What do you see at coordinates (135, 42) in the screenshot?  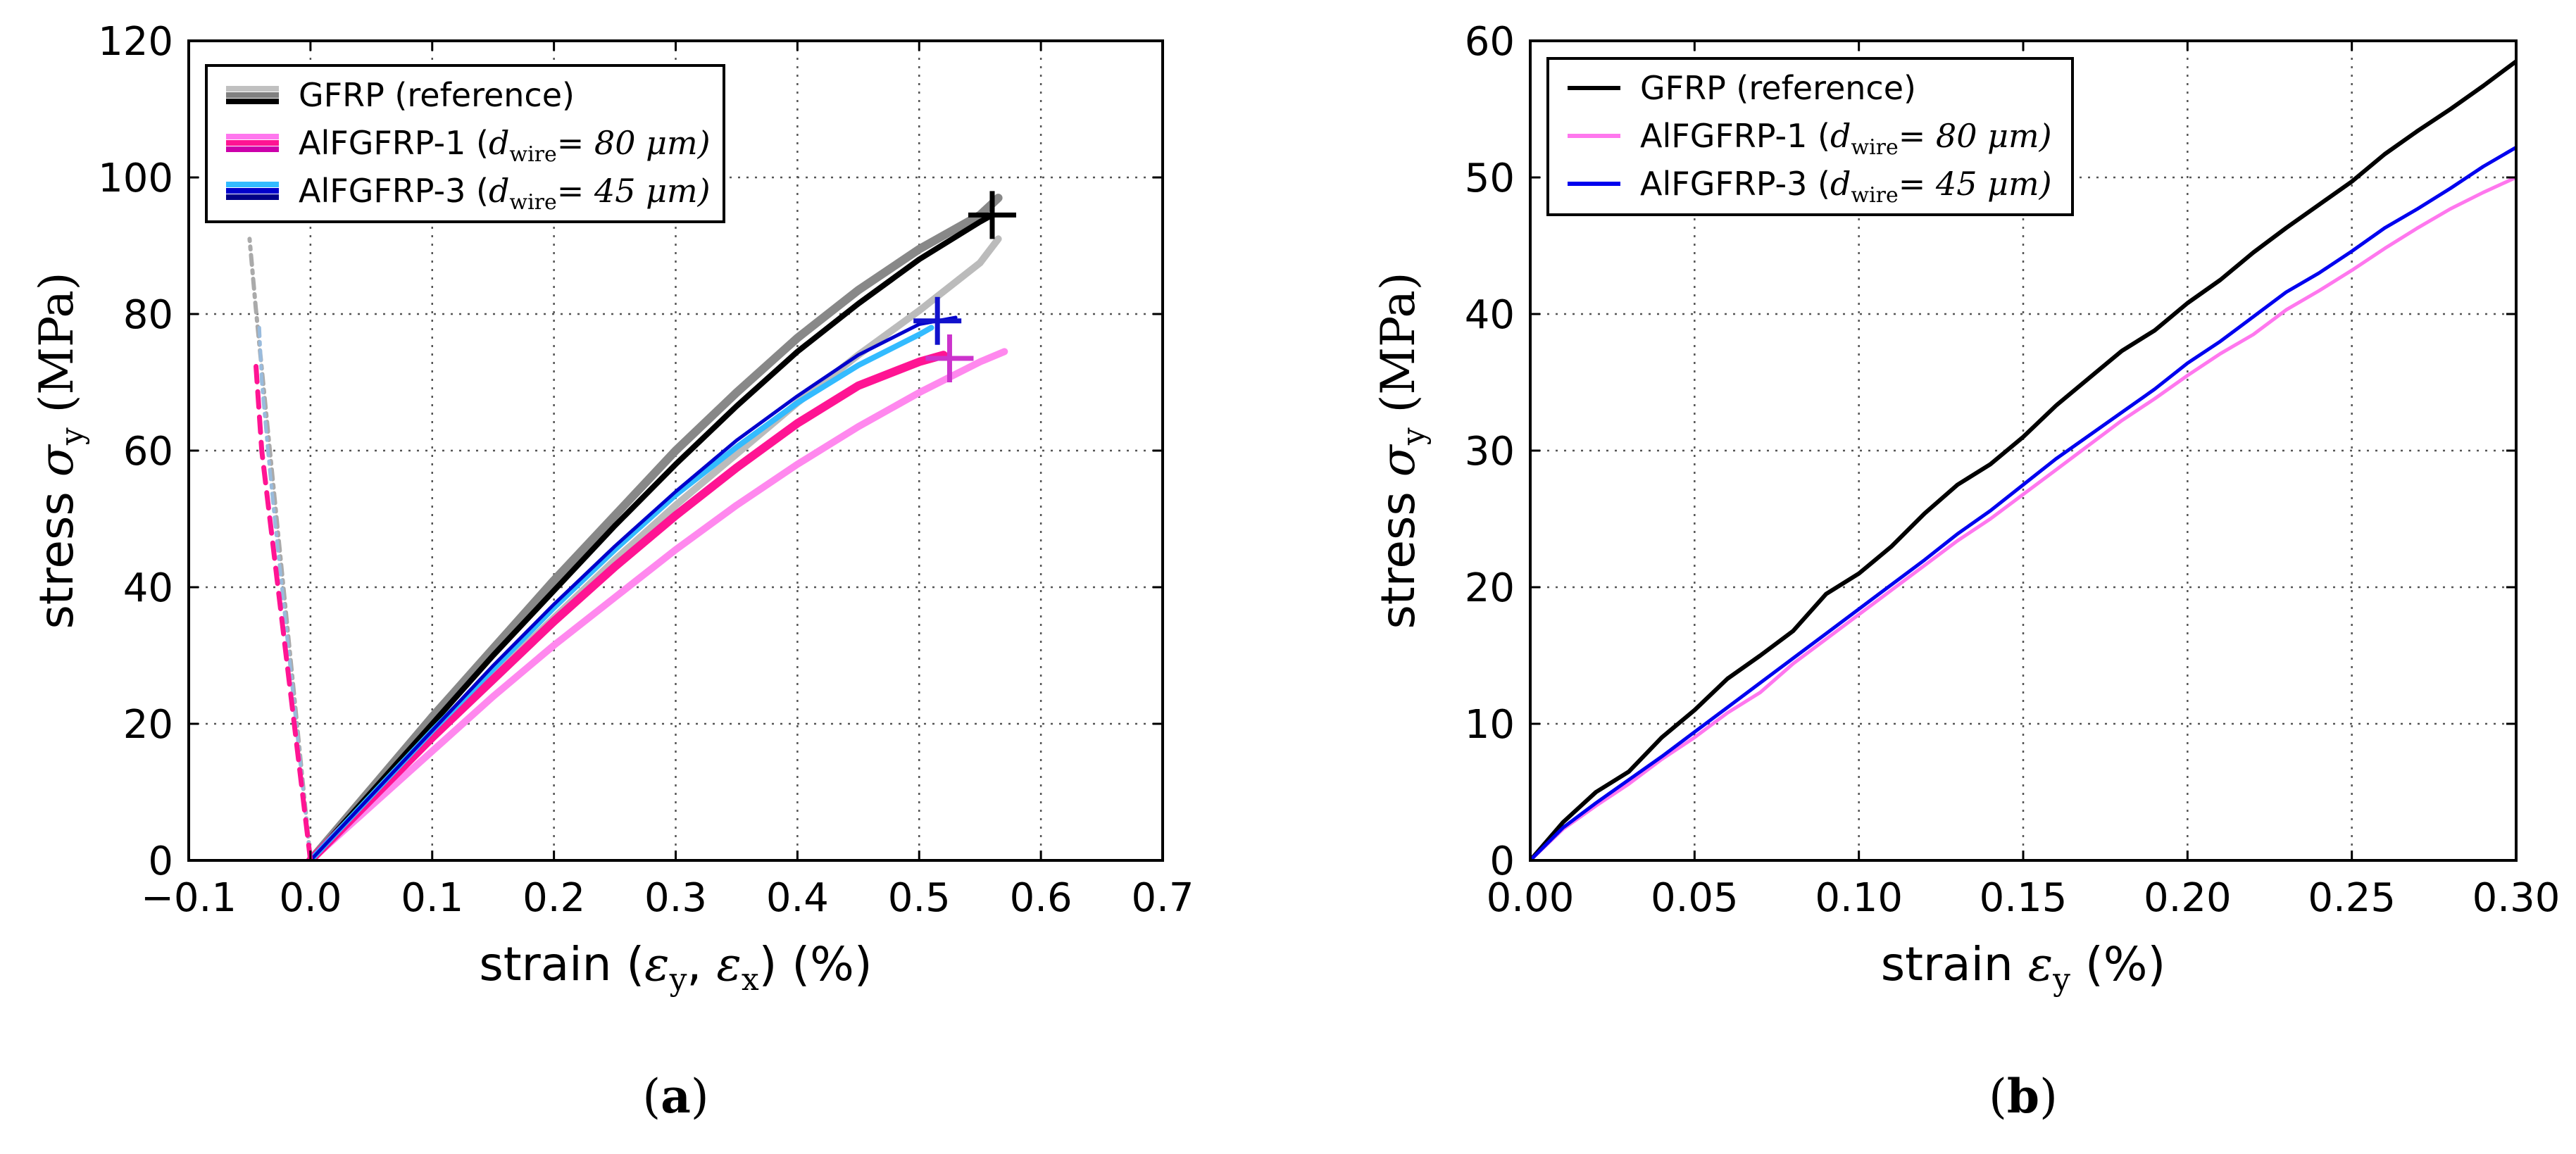 I see `y-tick-label: 120` at bounding box center [135, 42].